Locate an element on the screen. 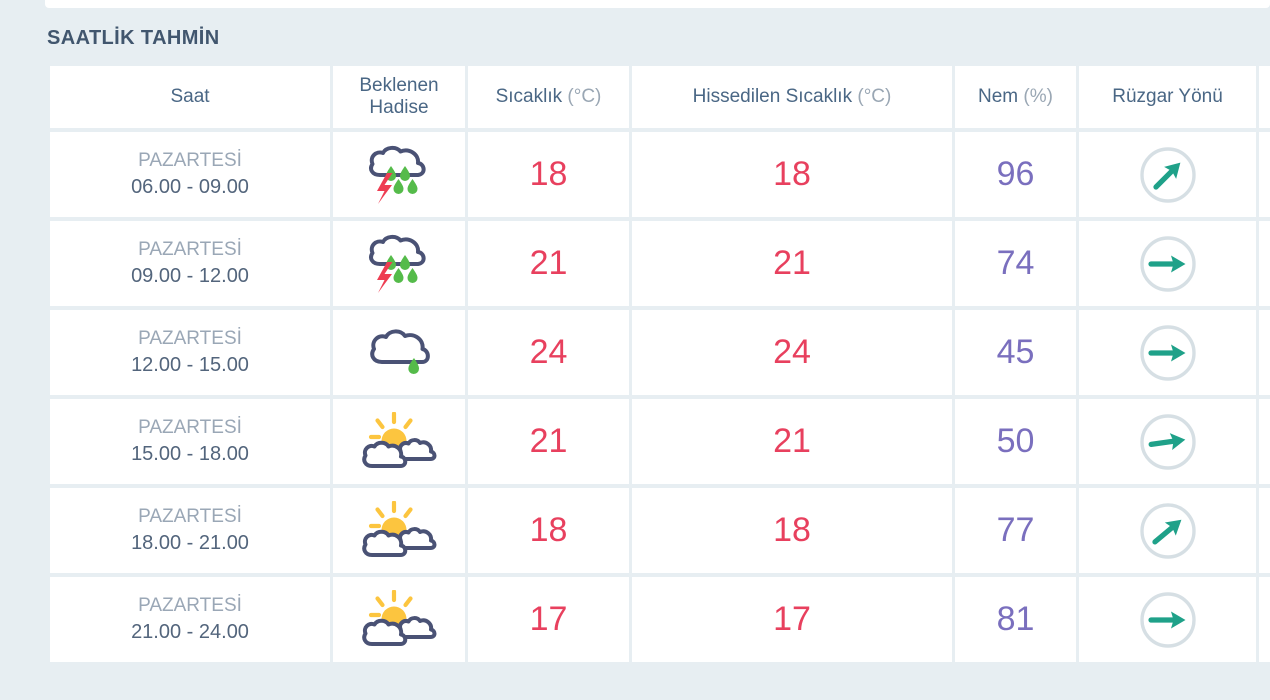  cell-humidity: 50 is located at coordinates (1015, 441).